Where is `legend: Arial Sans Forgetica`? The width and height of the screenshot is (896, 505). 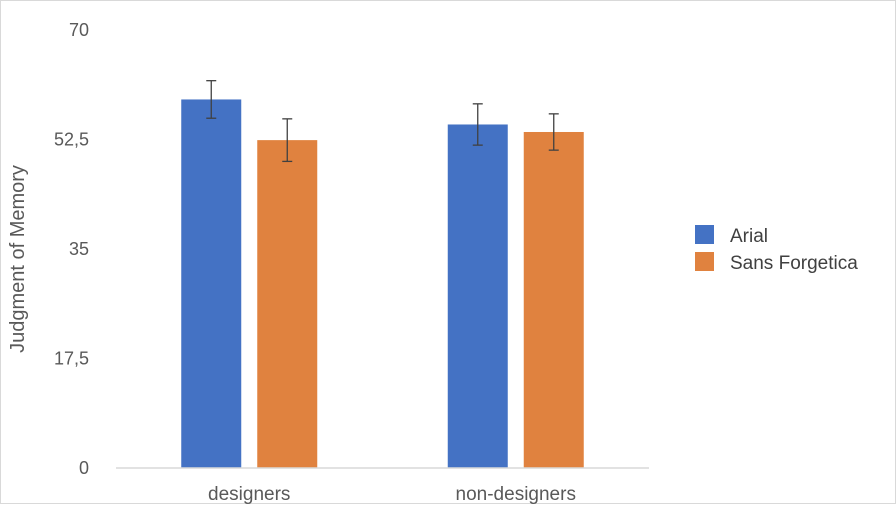
legend: Arial Sans Forgetica is located at coordinates (776, 249).